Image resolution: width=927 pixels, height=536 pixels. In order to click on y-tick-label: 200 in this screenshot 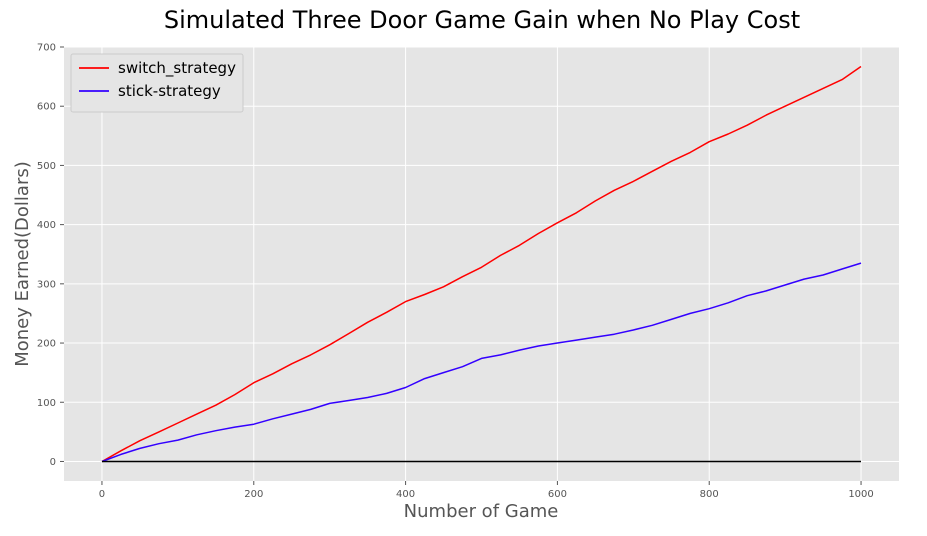, I will do `click(46, 344)`.